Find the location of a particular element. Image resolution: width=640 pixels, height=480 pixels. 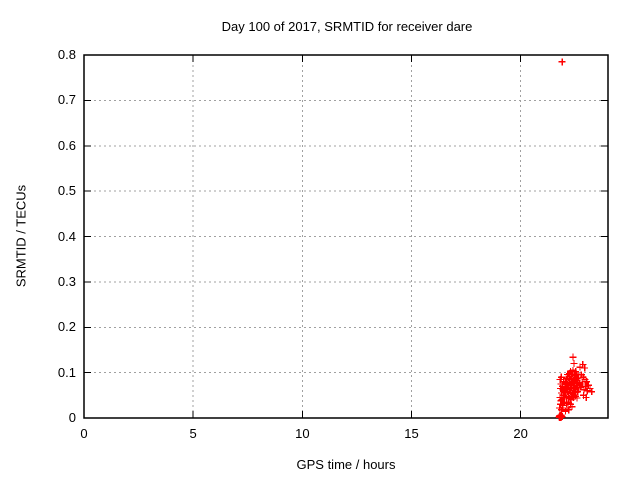

y-tick-label: 0.5 is located at coordinates (66, 191).